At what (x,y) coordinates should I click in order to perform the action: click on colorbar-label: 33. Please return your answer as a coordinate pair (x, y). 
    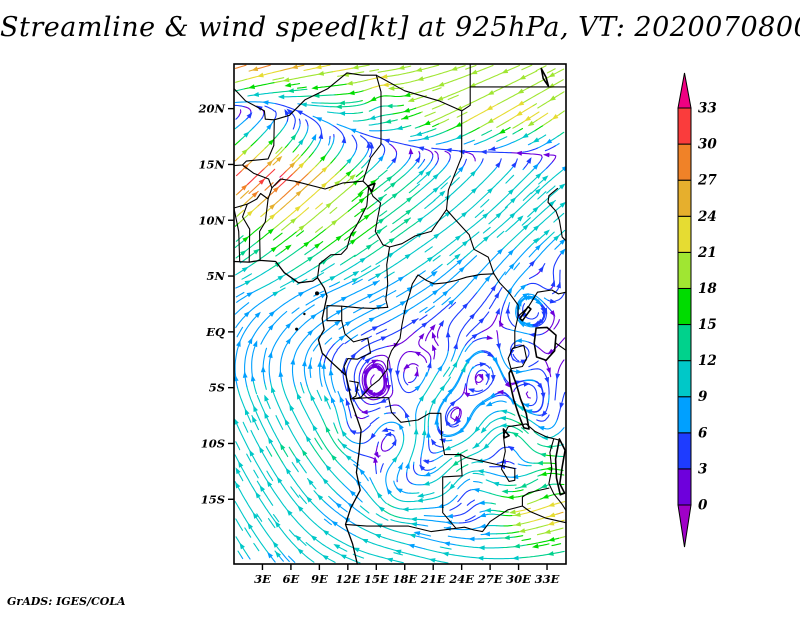
    Looking at the image, I should click on (707, 109).